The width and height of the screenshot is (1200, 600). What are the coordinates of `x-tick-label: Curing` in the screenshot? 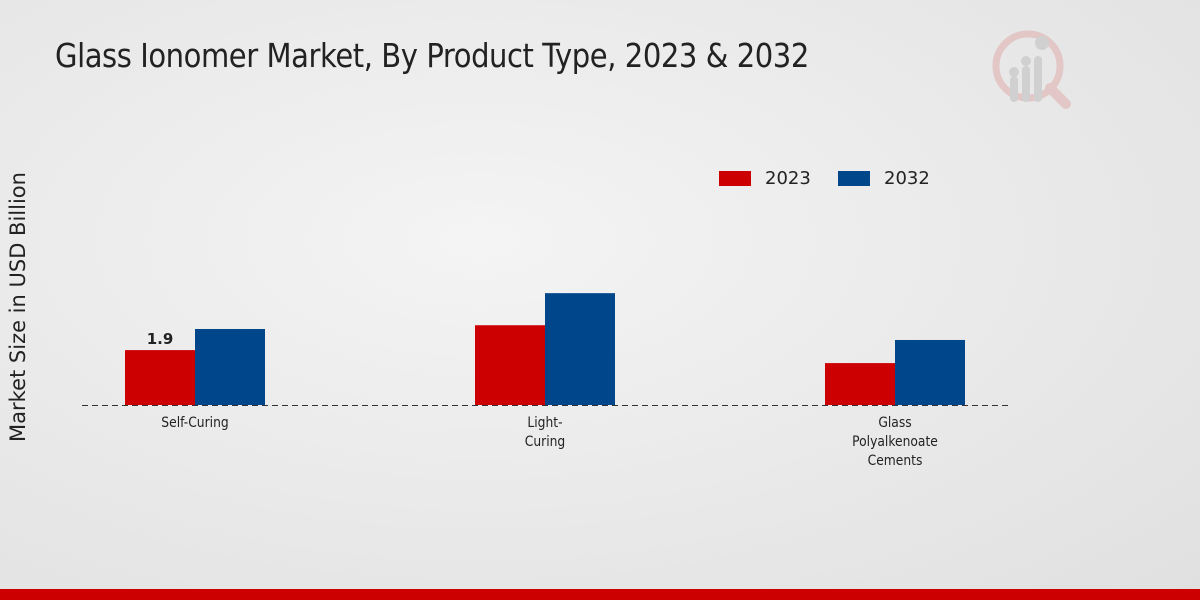 It's located at (545, 442).